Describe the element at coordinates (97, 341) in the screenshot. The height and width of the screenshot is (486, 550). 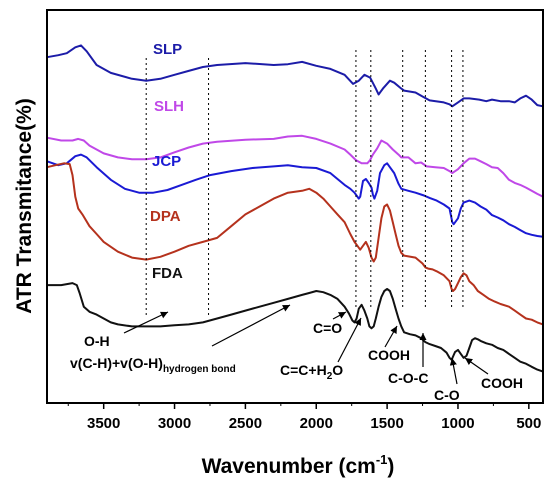
I see `annotation-oh: O-H` at that location.